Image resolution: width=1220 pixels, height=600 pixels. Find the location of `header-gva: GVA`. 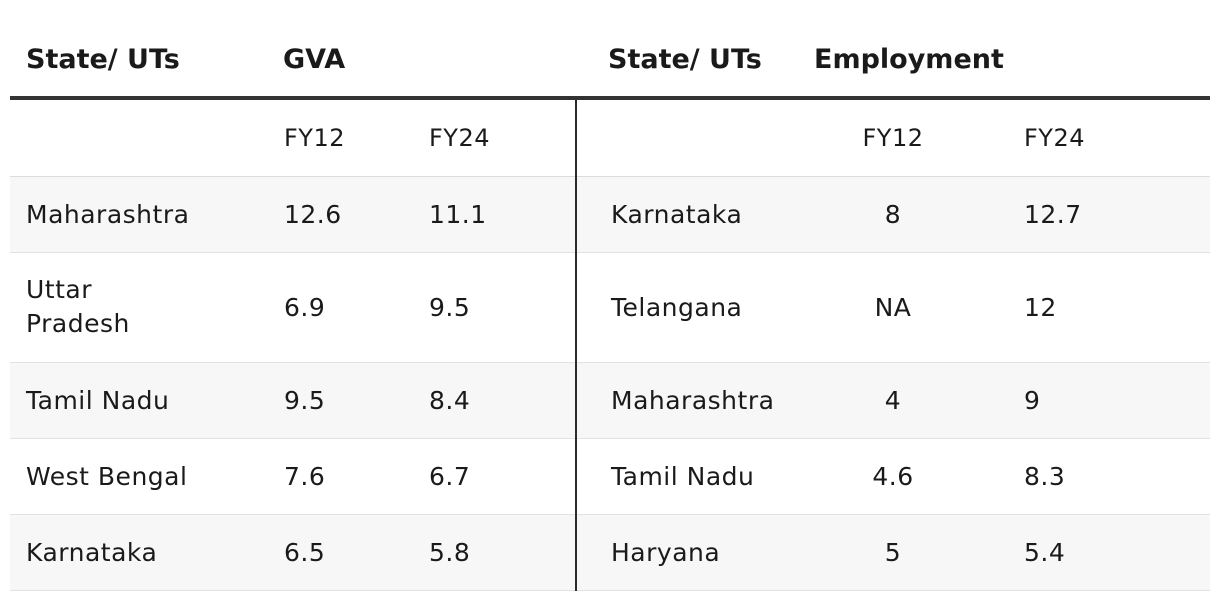

header-gva: GVA is located at coordinates (421, 63).